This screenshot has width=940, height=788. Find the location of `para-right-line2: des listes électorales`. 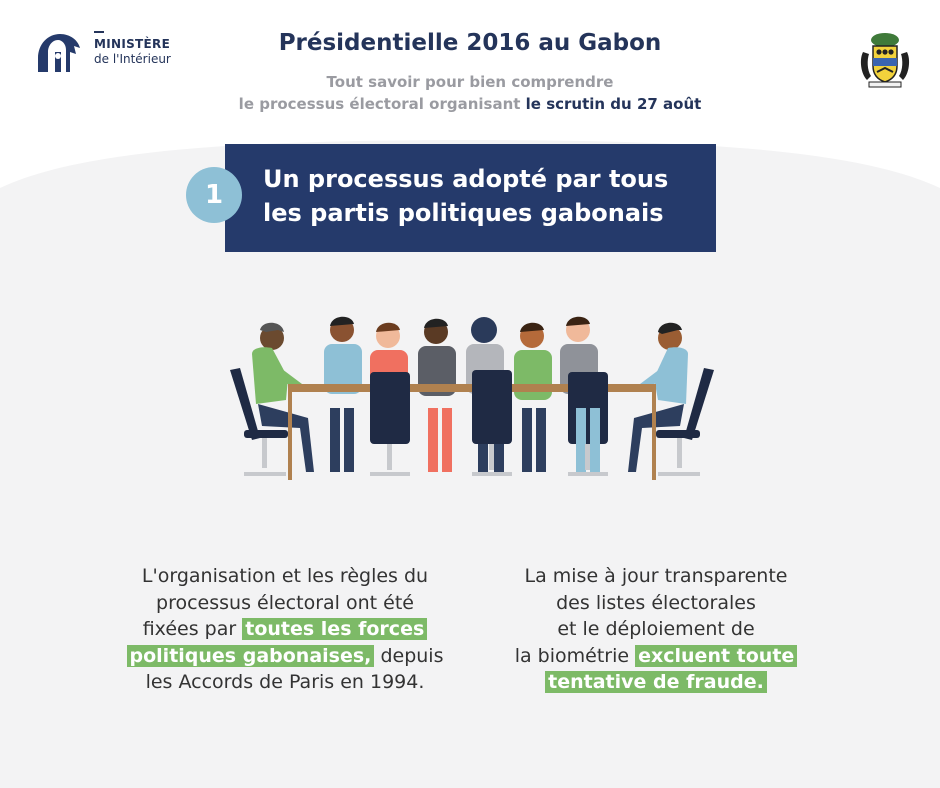

para-right-line2: des listes électorales is located at coordinates (656, 602).